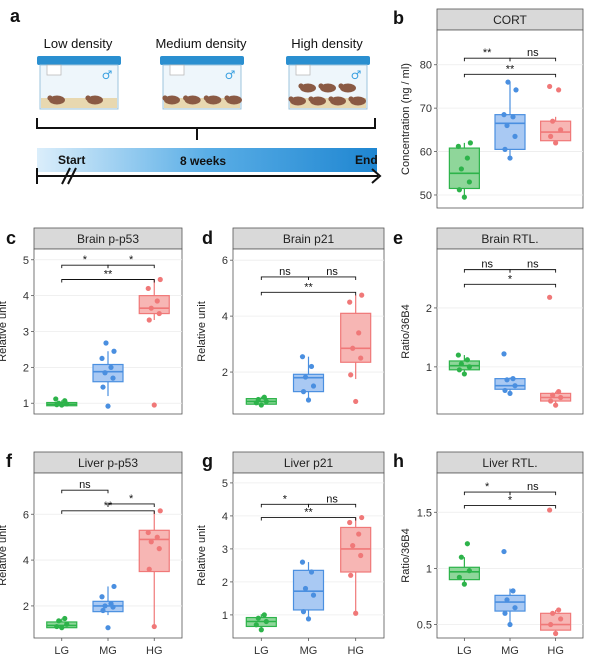 The width and height of the screenshot is (600, 670). I want to click on y-tick-label: 3, so click(26, 333).